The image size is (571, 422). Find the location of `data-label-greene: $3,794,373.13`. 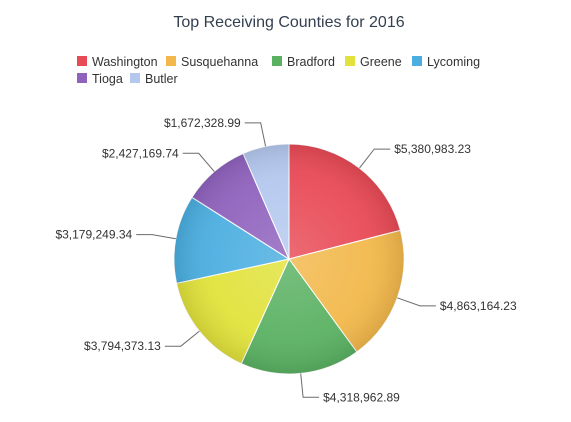

data-label-greene: $3,794,373.13 is located at coordinates (122, 346).